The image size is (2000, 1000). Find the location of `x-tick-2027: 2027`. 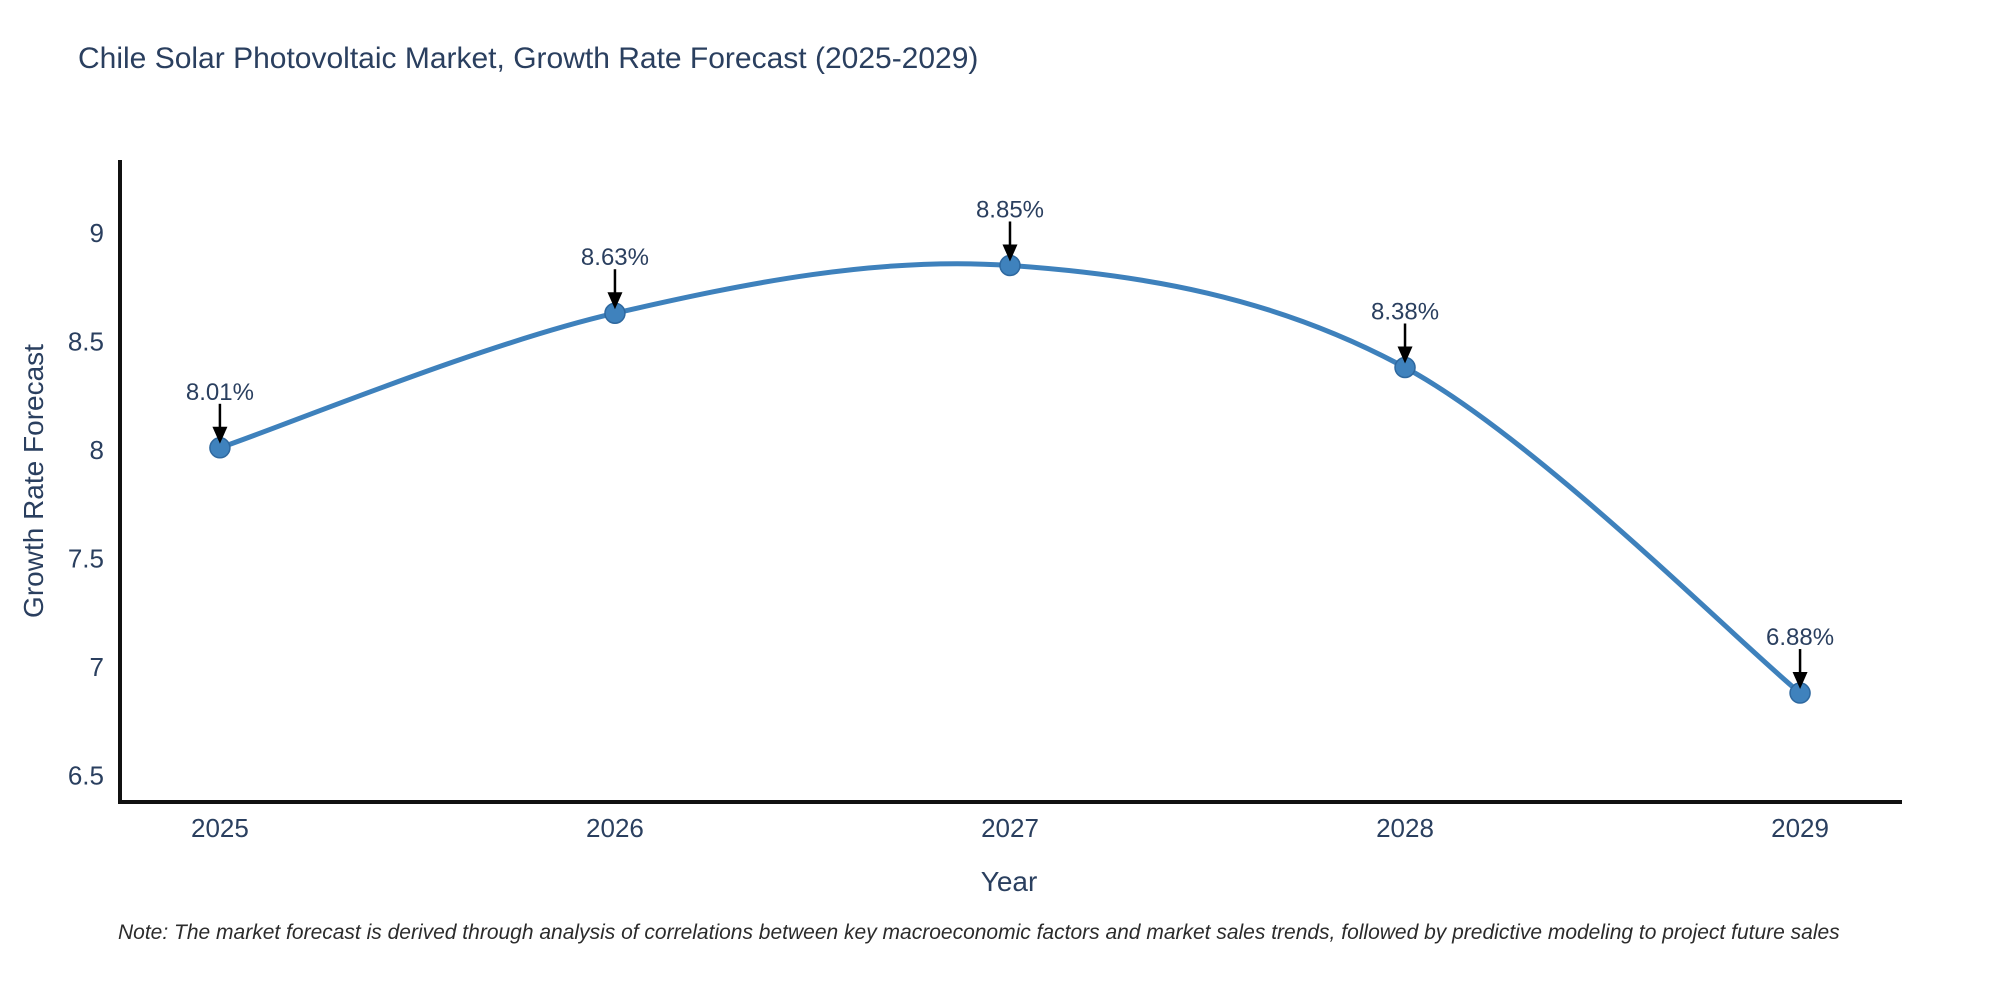

x-tick-2027: 2027 is located at coordinates (1010, 828).